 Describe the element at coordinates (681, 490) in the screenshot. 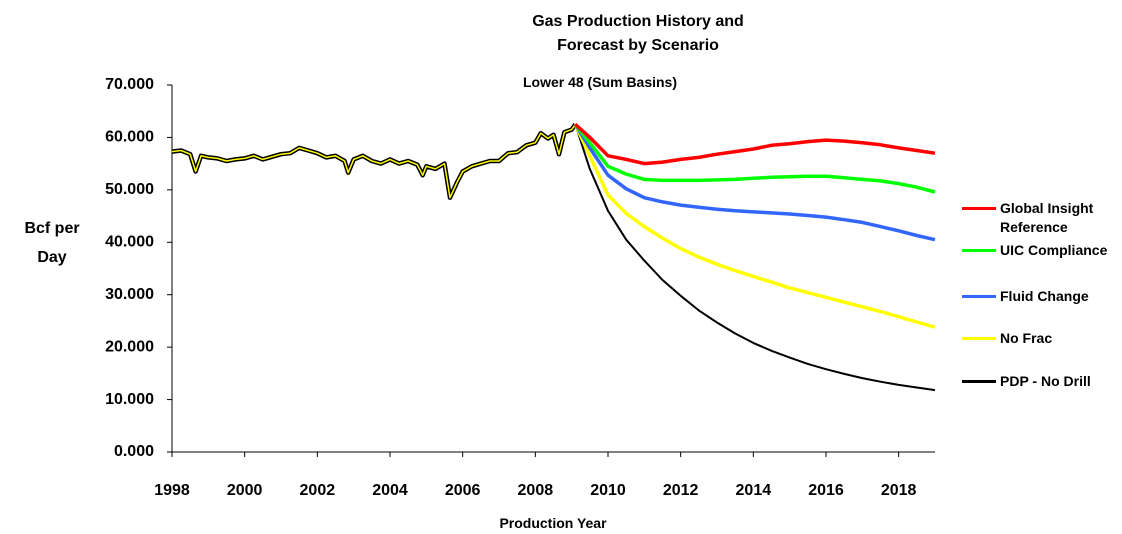

I see `x-tick-label: 2012` at that location.